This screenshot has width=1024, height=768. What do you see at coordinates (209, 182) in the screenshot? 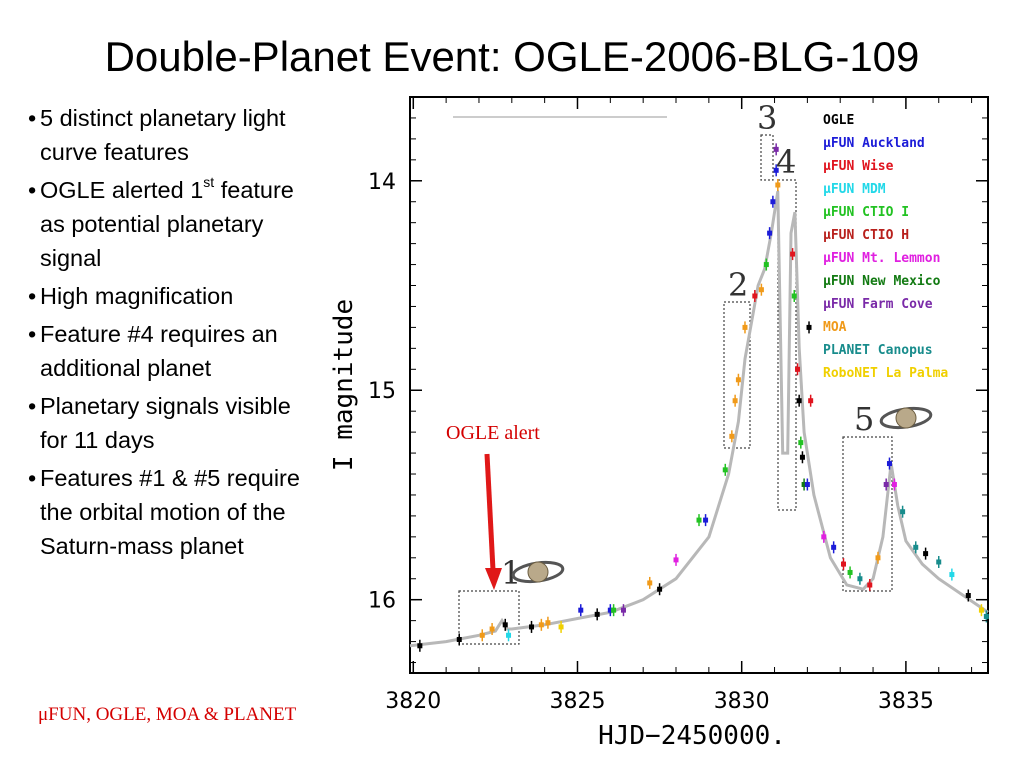
I see `bullet-superscript: st` at bounding box center [209, 182].